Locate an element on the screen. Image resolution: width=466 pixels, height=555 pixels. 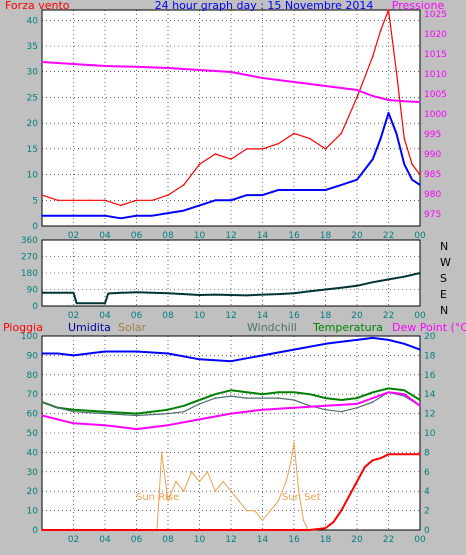
chart-title: 24 hour graph day : 15 Novembre 2014 is located at coordinates (264, 6).